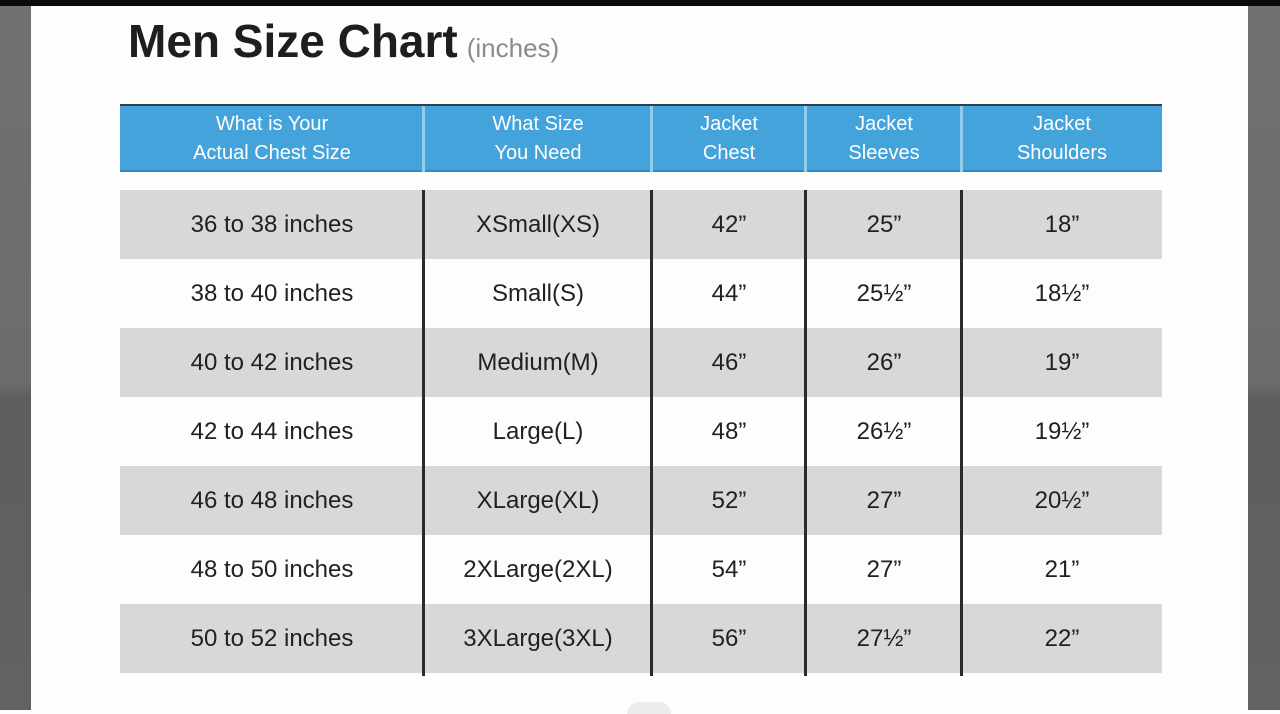  Describe the element at coordinates (272, 153) in the screenshot. I see `header-line: Actual Chest Size` at that location.